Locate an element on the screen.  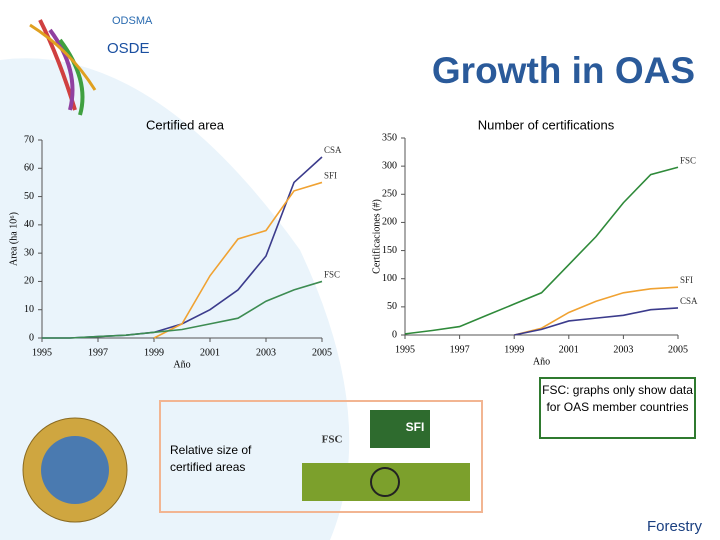
relative-caption: Relative size of certified areas is located at coordinates (211, 458).